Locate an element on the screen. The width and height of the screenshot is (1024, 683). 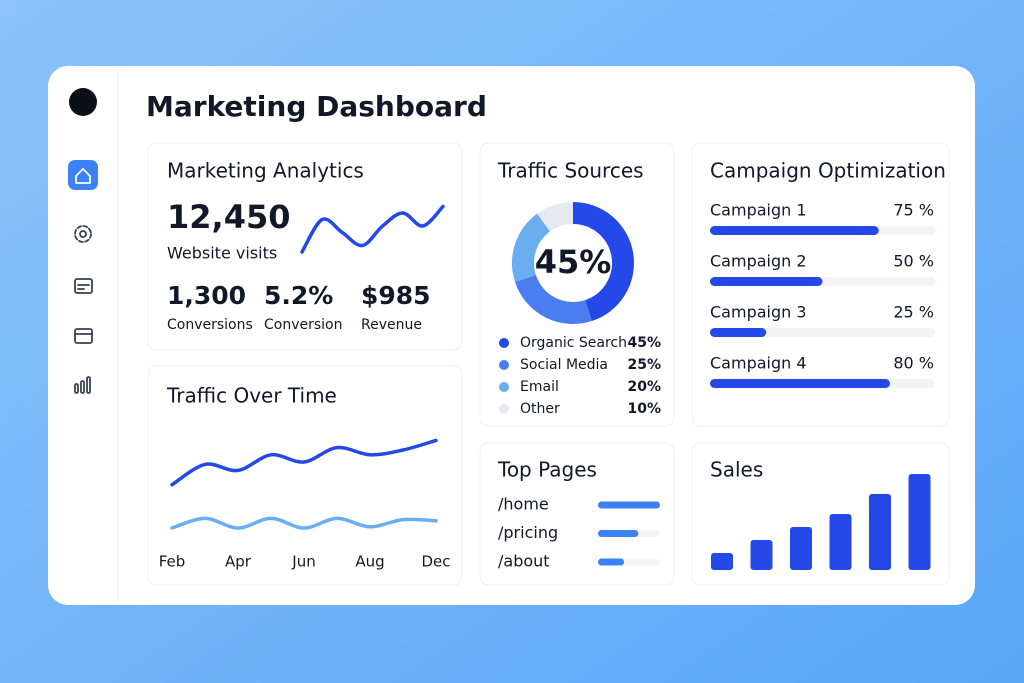
stat-value: 5.2% is located at coordinates (298, 295).